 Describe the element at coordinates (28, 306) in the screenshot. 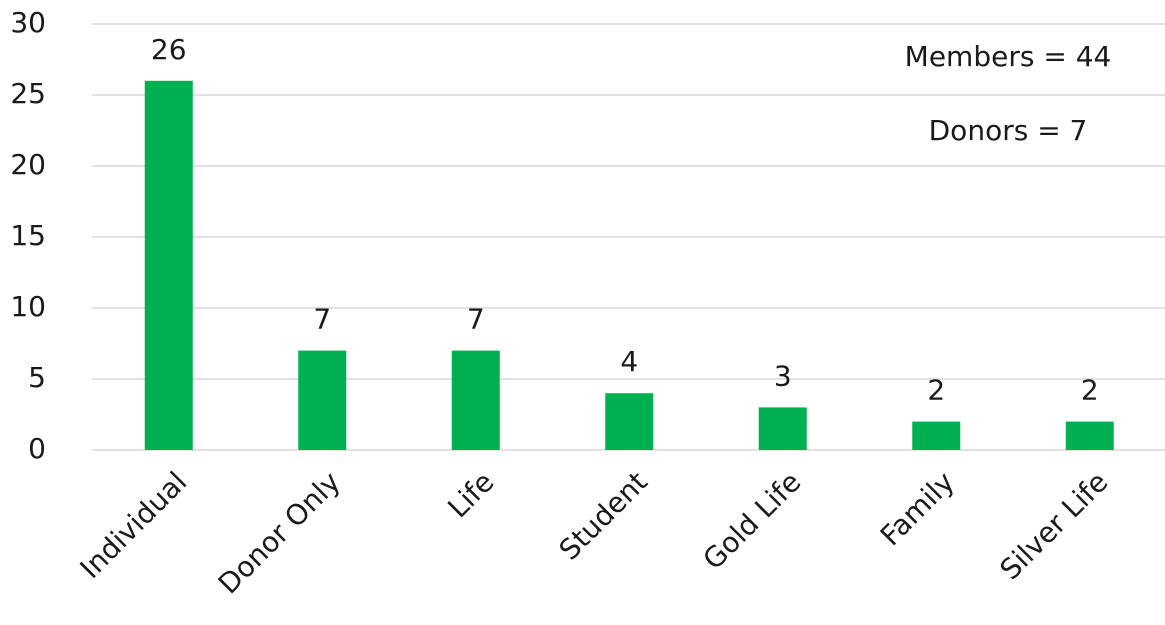

I see `y-tick-label: 10` at that location.